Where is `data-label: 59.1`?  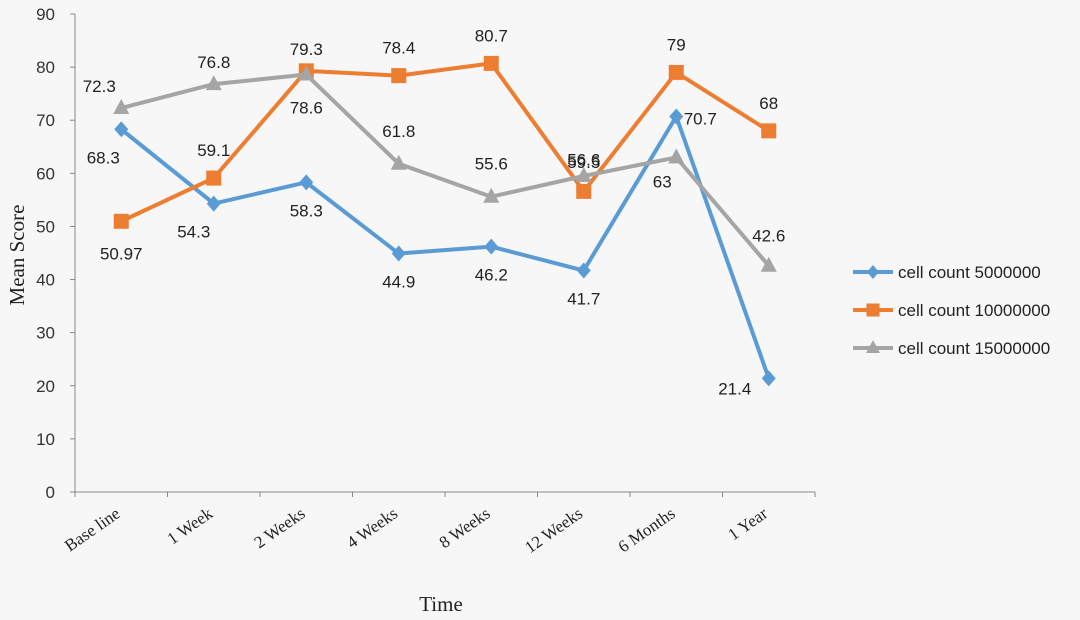 data-label: 59.1 is located at coordinates (213, 150).